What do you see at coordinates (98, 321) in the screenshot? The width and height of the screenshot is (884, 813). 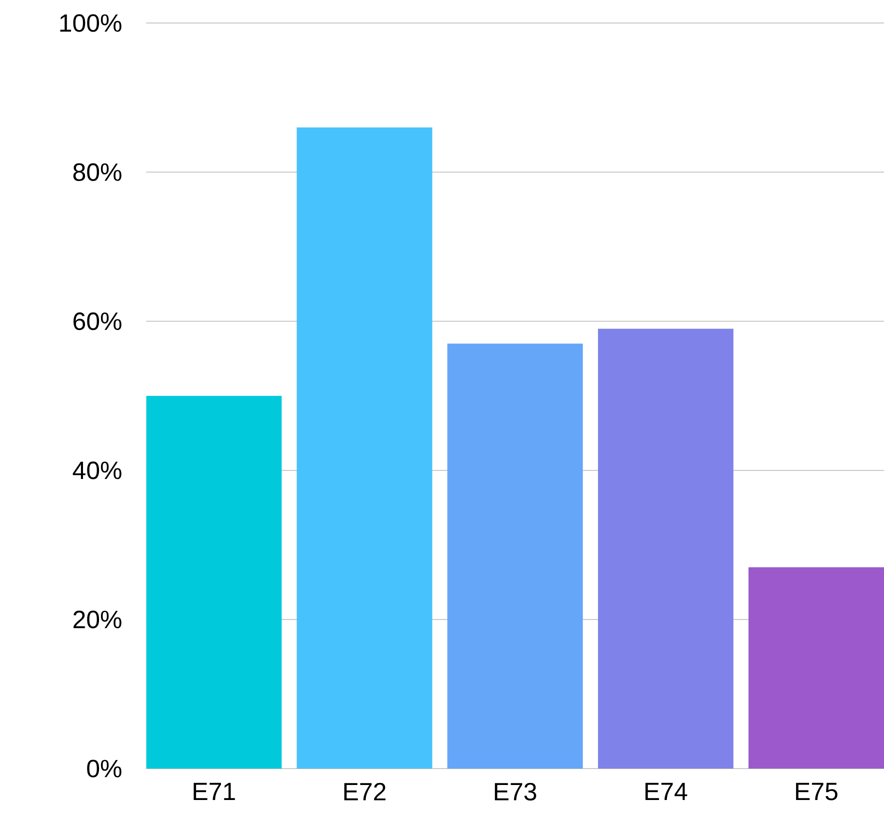 I see `y-tick-label: 60%` at bounding box center [98, 321].